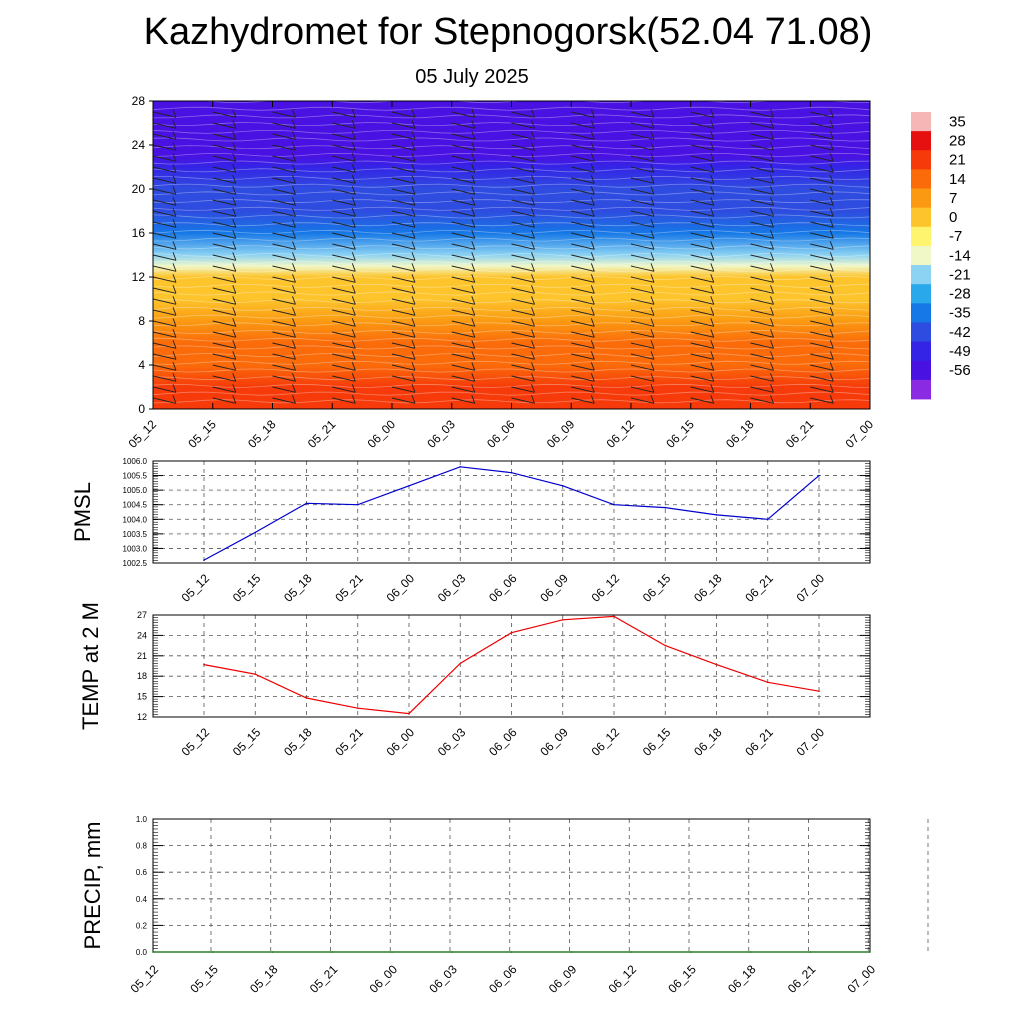  What do you see at coordinates (135, 505) in the screenshot?
I see `y-tick-label: 1004.5` at bounding box center [135, 505].